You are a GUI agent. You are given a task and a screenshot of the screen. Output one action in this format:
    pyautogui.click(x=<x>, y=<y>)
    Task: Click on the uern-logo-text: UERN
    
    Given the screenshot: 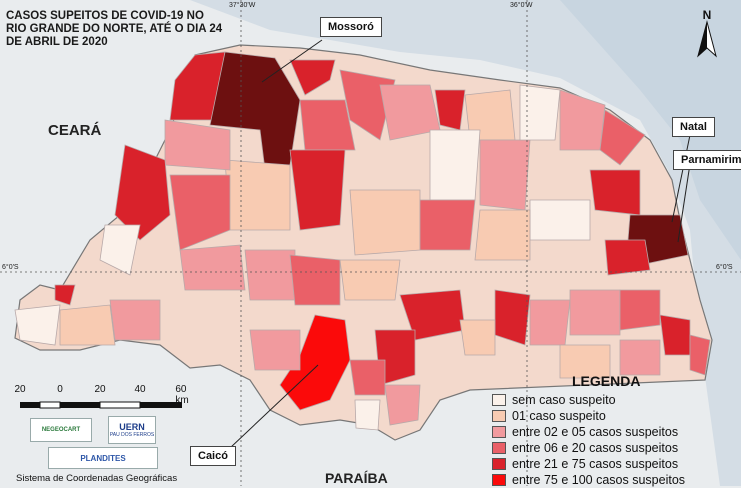 What is the action you would take?
    pyautogui.click(x=132, y=427)
    